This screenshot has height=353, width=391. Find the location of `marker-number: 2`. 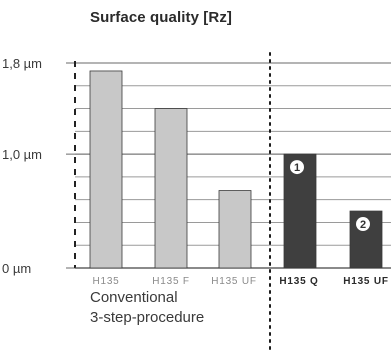

marker-number: 2 is located at coordinates (363, 225).